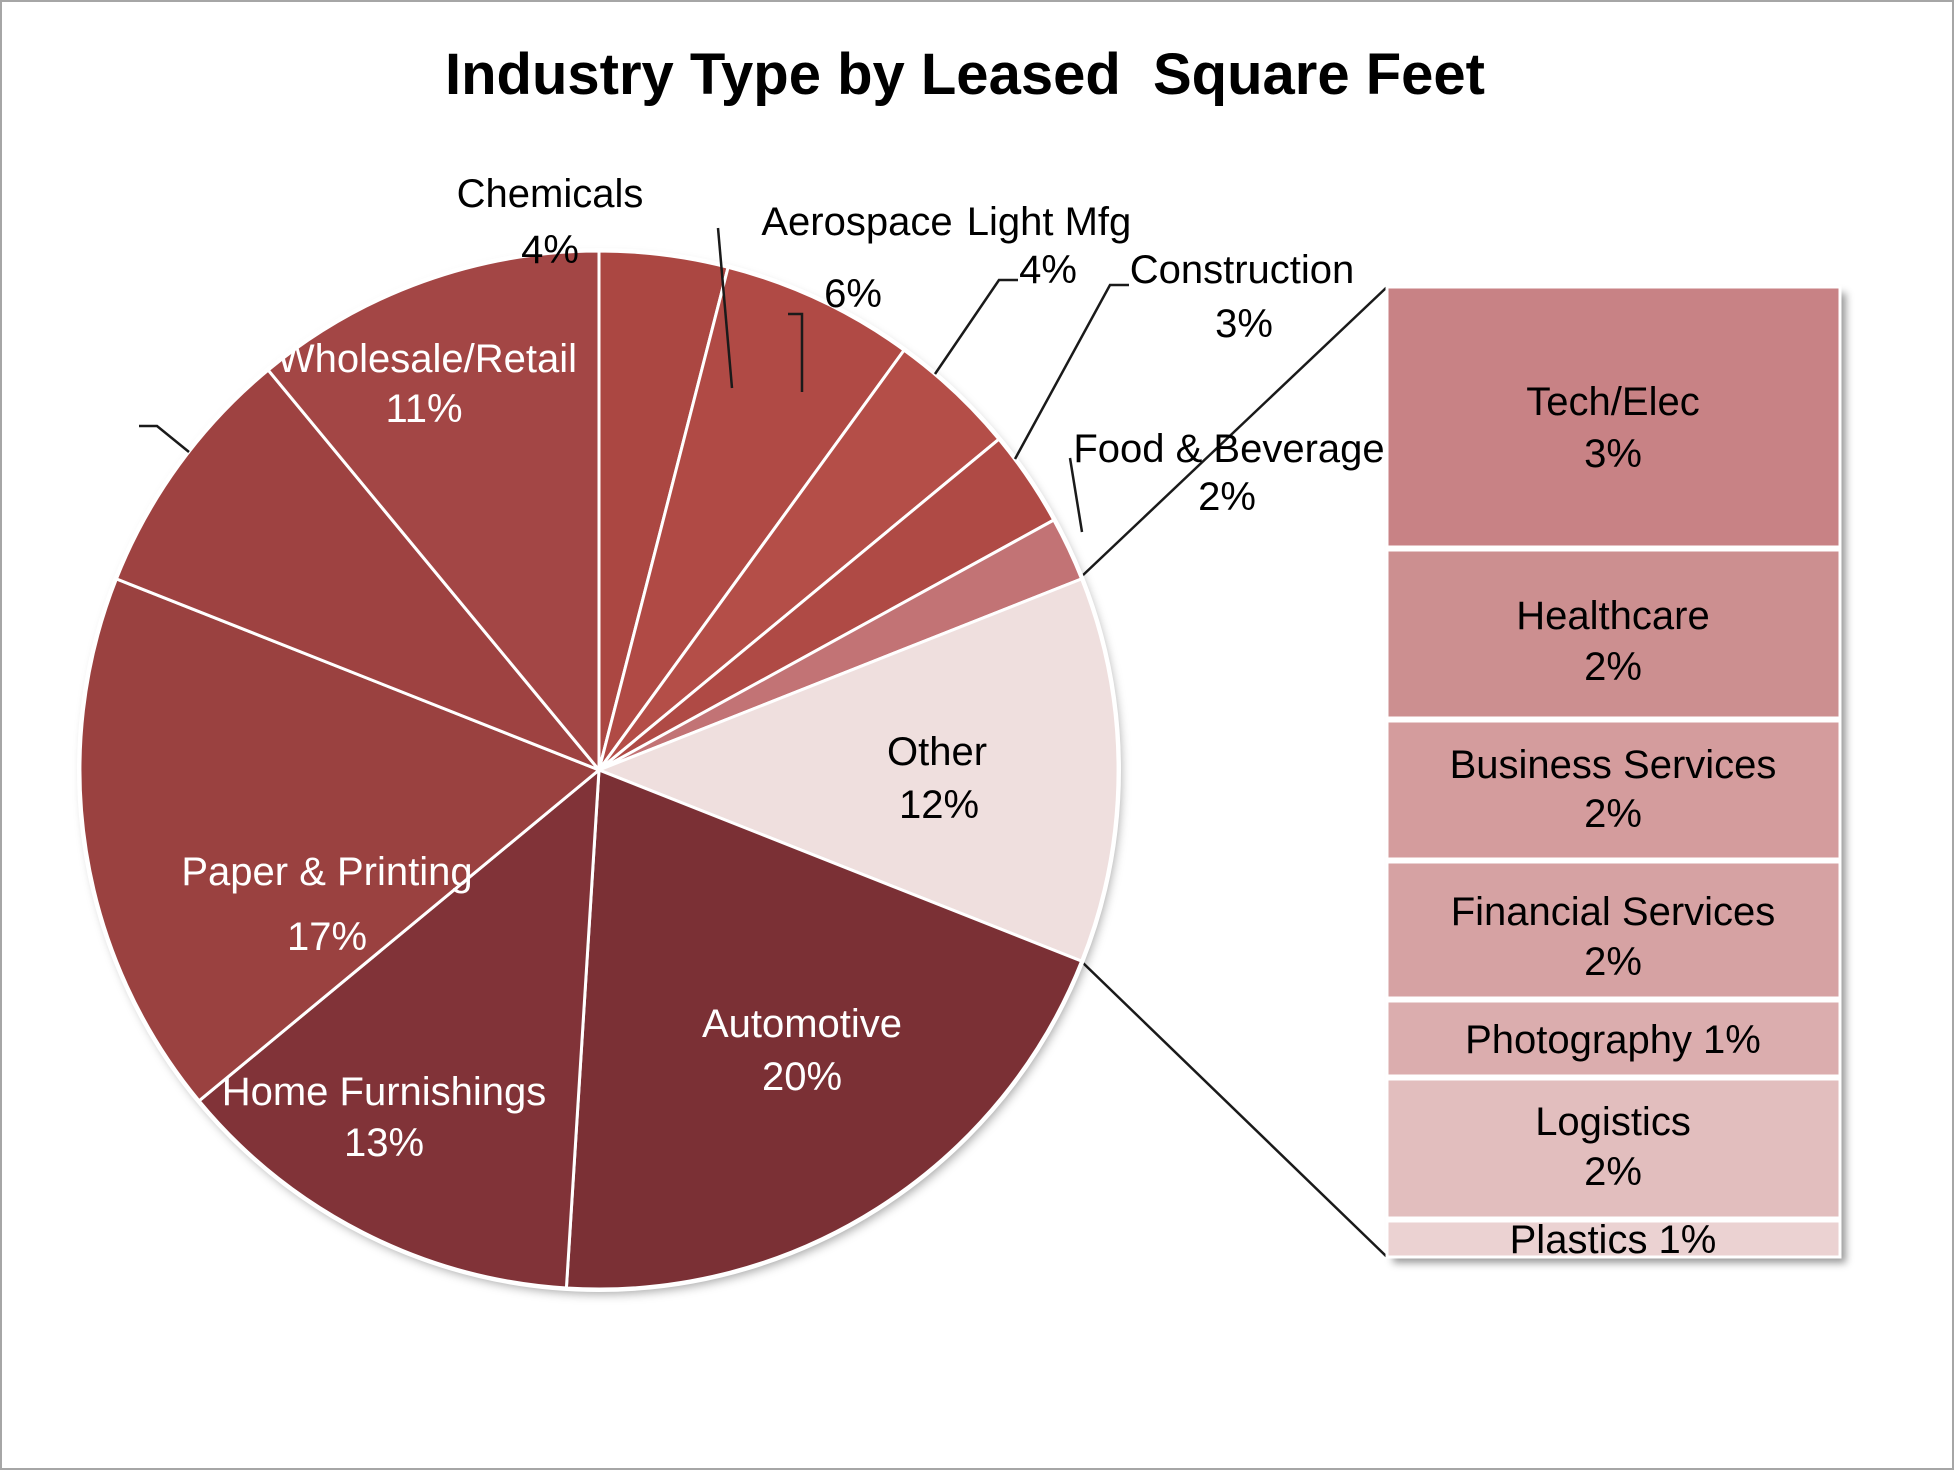 This screenshot has width=1954, height=1470. What do you see at coordinates (1613, 454) in the screenshot?
I see `bar-label-tech-elec-line1: 3%` at bounding box center [1613, 454].